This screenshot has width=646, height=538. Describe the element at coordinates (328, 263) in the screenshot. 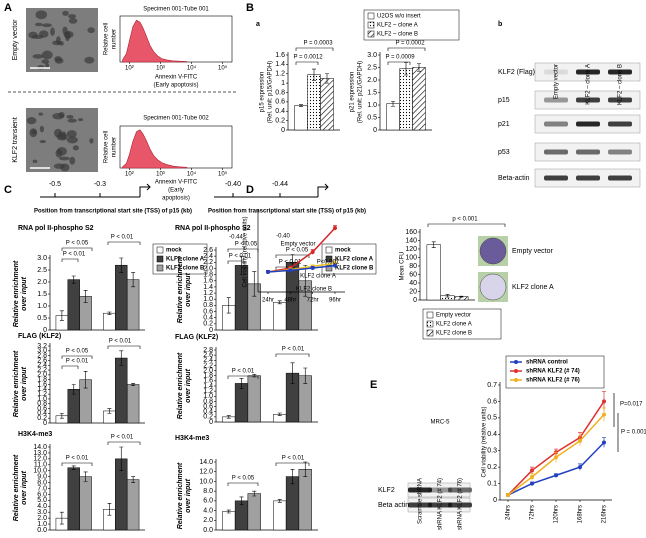

I see `annotation: P<0.001` at that location.